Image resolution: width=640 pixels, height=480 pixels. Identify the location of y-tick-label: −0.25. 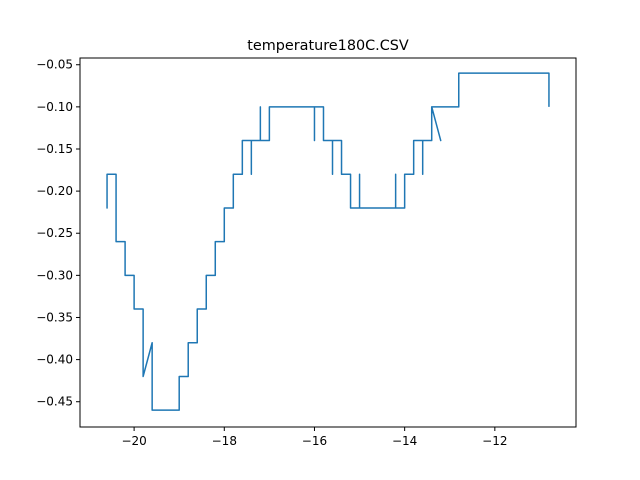
(54, 233).